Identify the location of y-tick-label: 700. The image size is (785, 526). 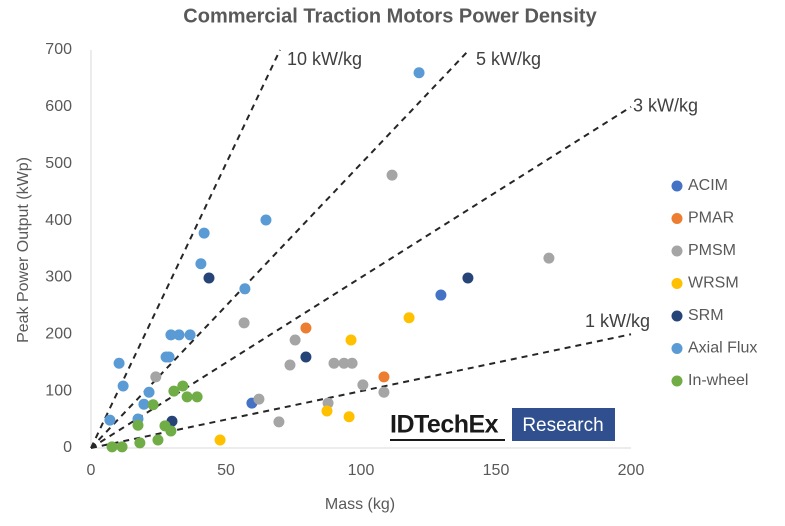
(58, 49).